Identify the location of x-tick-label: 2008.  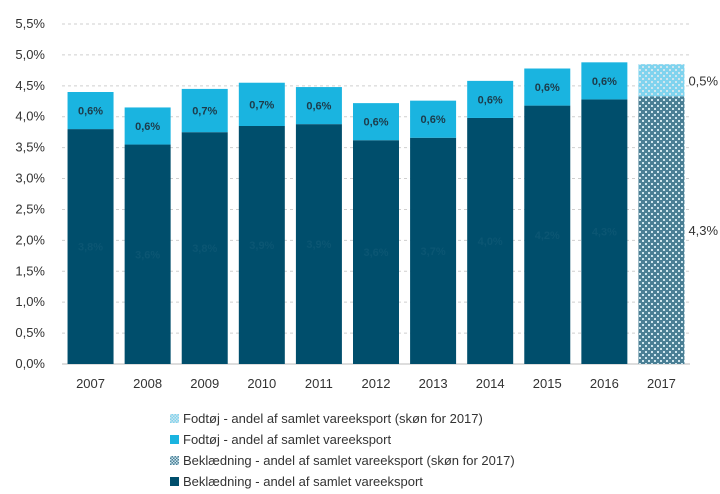
(147, 383).